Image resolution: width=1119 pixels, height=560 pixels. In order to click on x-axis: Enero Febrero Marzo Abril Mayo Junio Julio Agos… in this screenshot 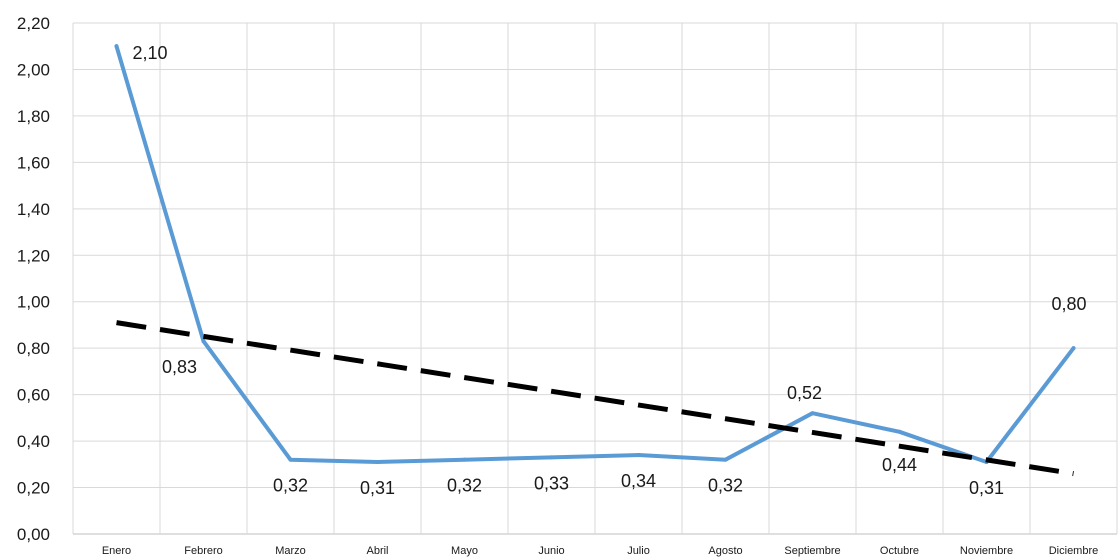, I will do `click(600, 551)`.